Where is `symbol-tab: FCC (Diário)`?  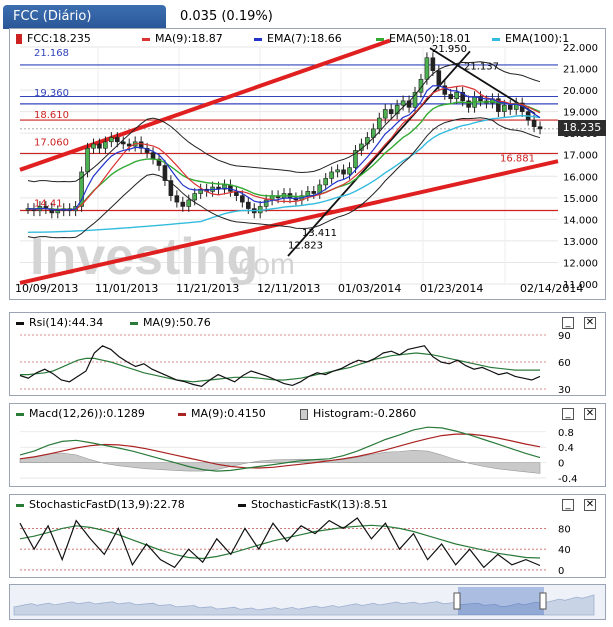 symbol-tab: FCC (Diário) is located at coordinates (84, 17).